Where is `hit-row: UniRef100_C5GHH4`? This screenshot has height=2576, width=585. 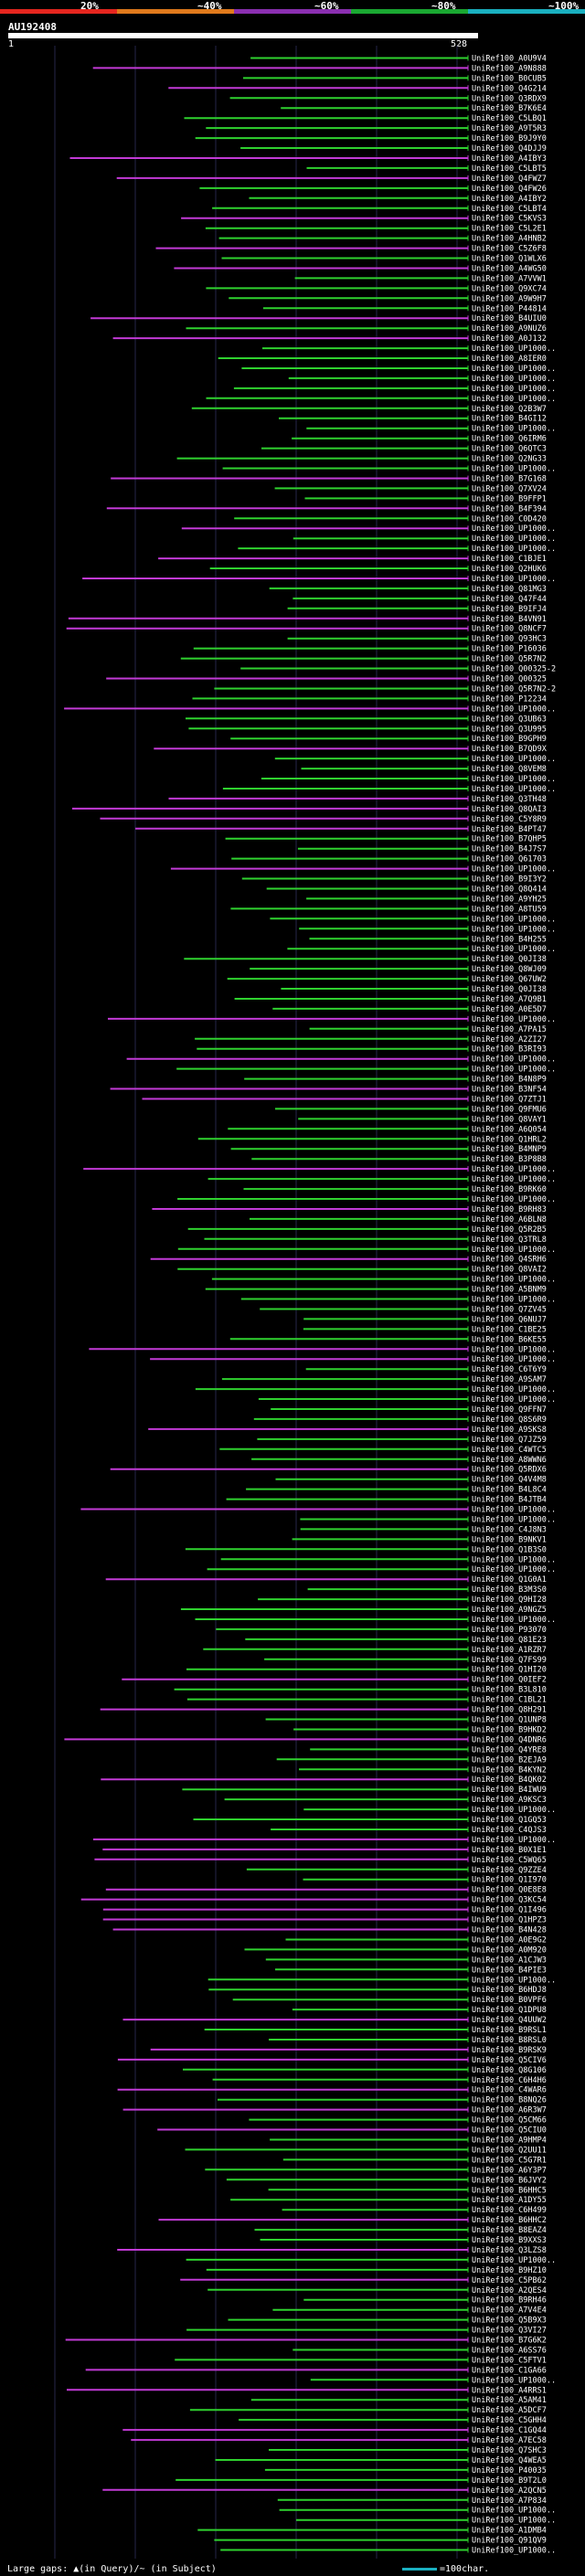 hit-row: UniRef100_C5GHH4 is located at coordinates (393, 2420).